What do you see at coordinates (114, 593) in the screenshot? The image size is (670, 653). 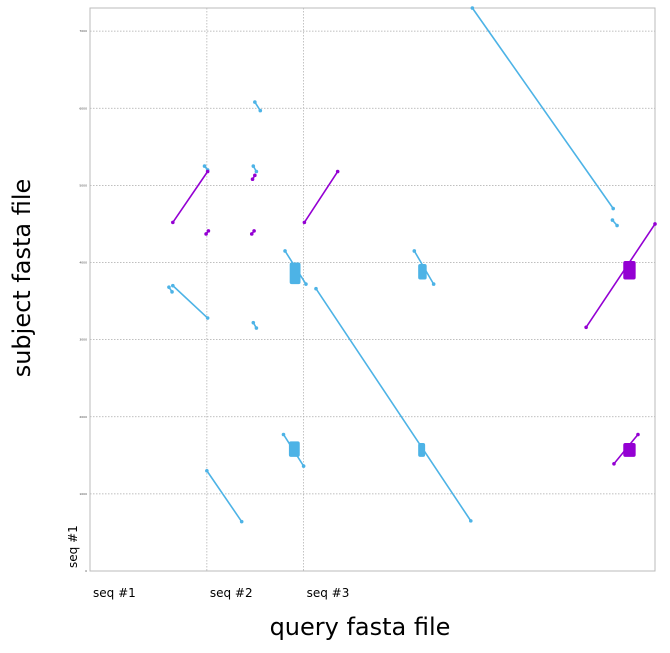 I see `query-sequence-label: seq #1` at bounding box center [114, 593].